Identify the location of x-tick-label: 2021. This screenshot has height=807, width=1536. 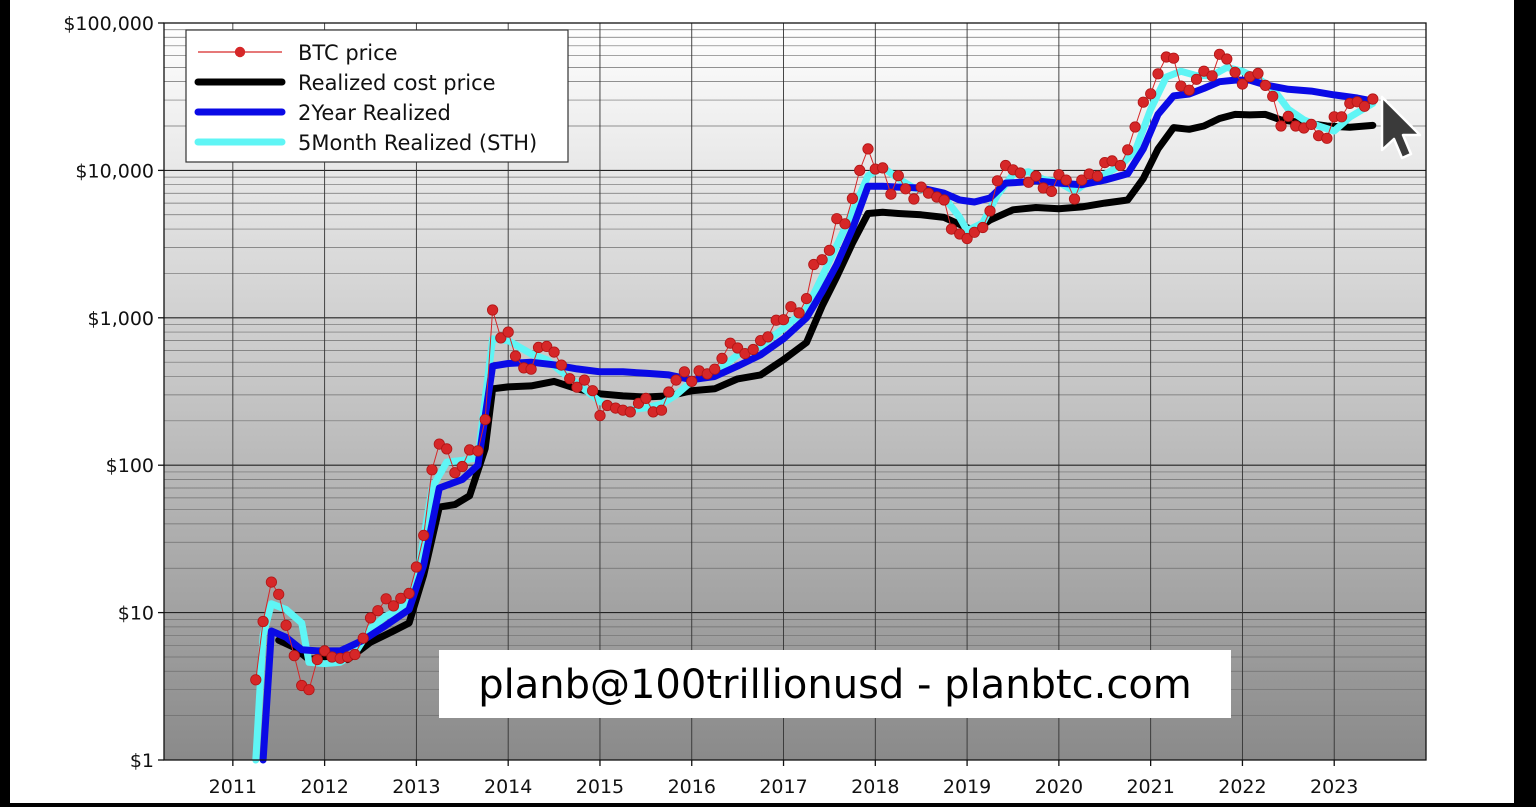
(1150, 787).